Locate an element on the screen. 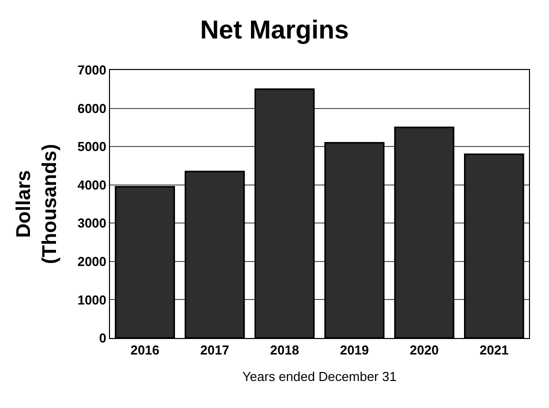 Image resolution: width=549 pixels, height=408 pixels. x-tick-label: 2016 is located at coordinates (145, 350).